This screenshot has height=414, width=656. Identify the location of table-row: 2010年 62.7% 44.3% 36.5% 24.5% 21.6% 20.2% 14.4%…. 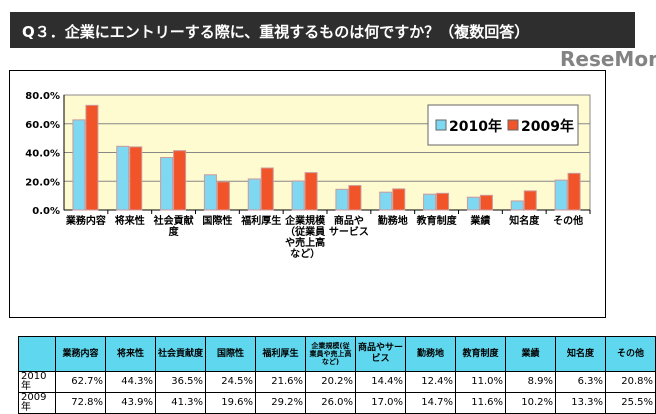
(337, 382).